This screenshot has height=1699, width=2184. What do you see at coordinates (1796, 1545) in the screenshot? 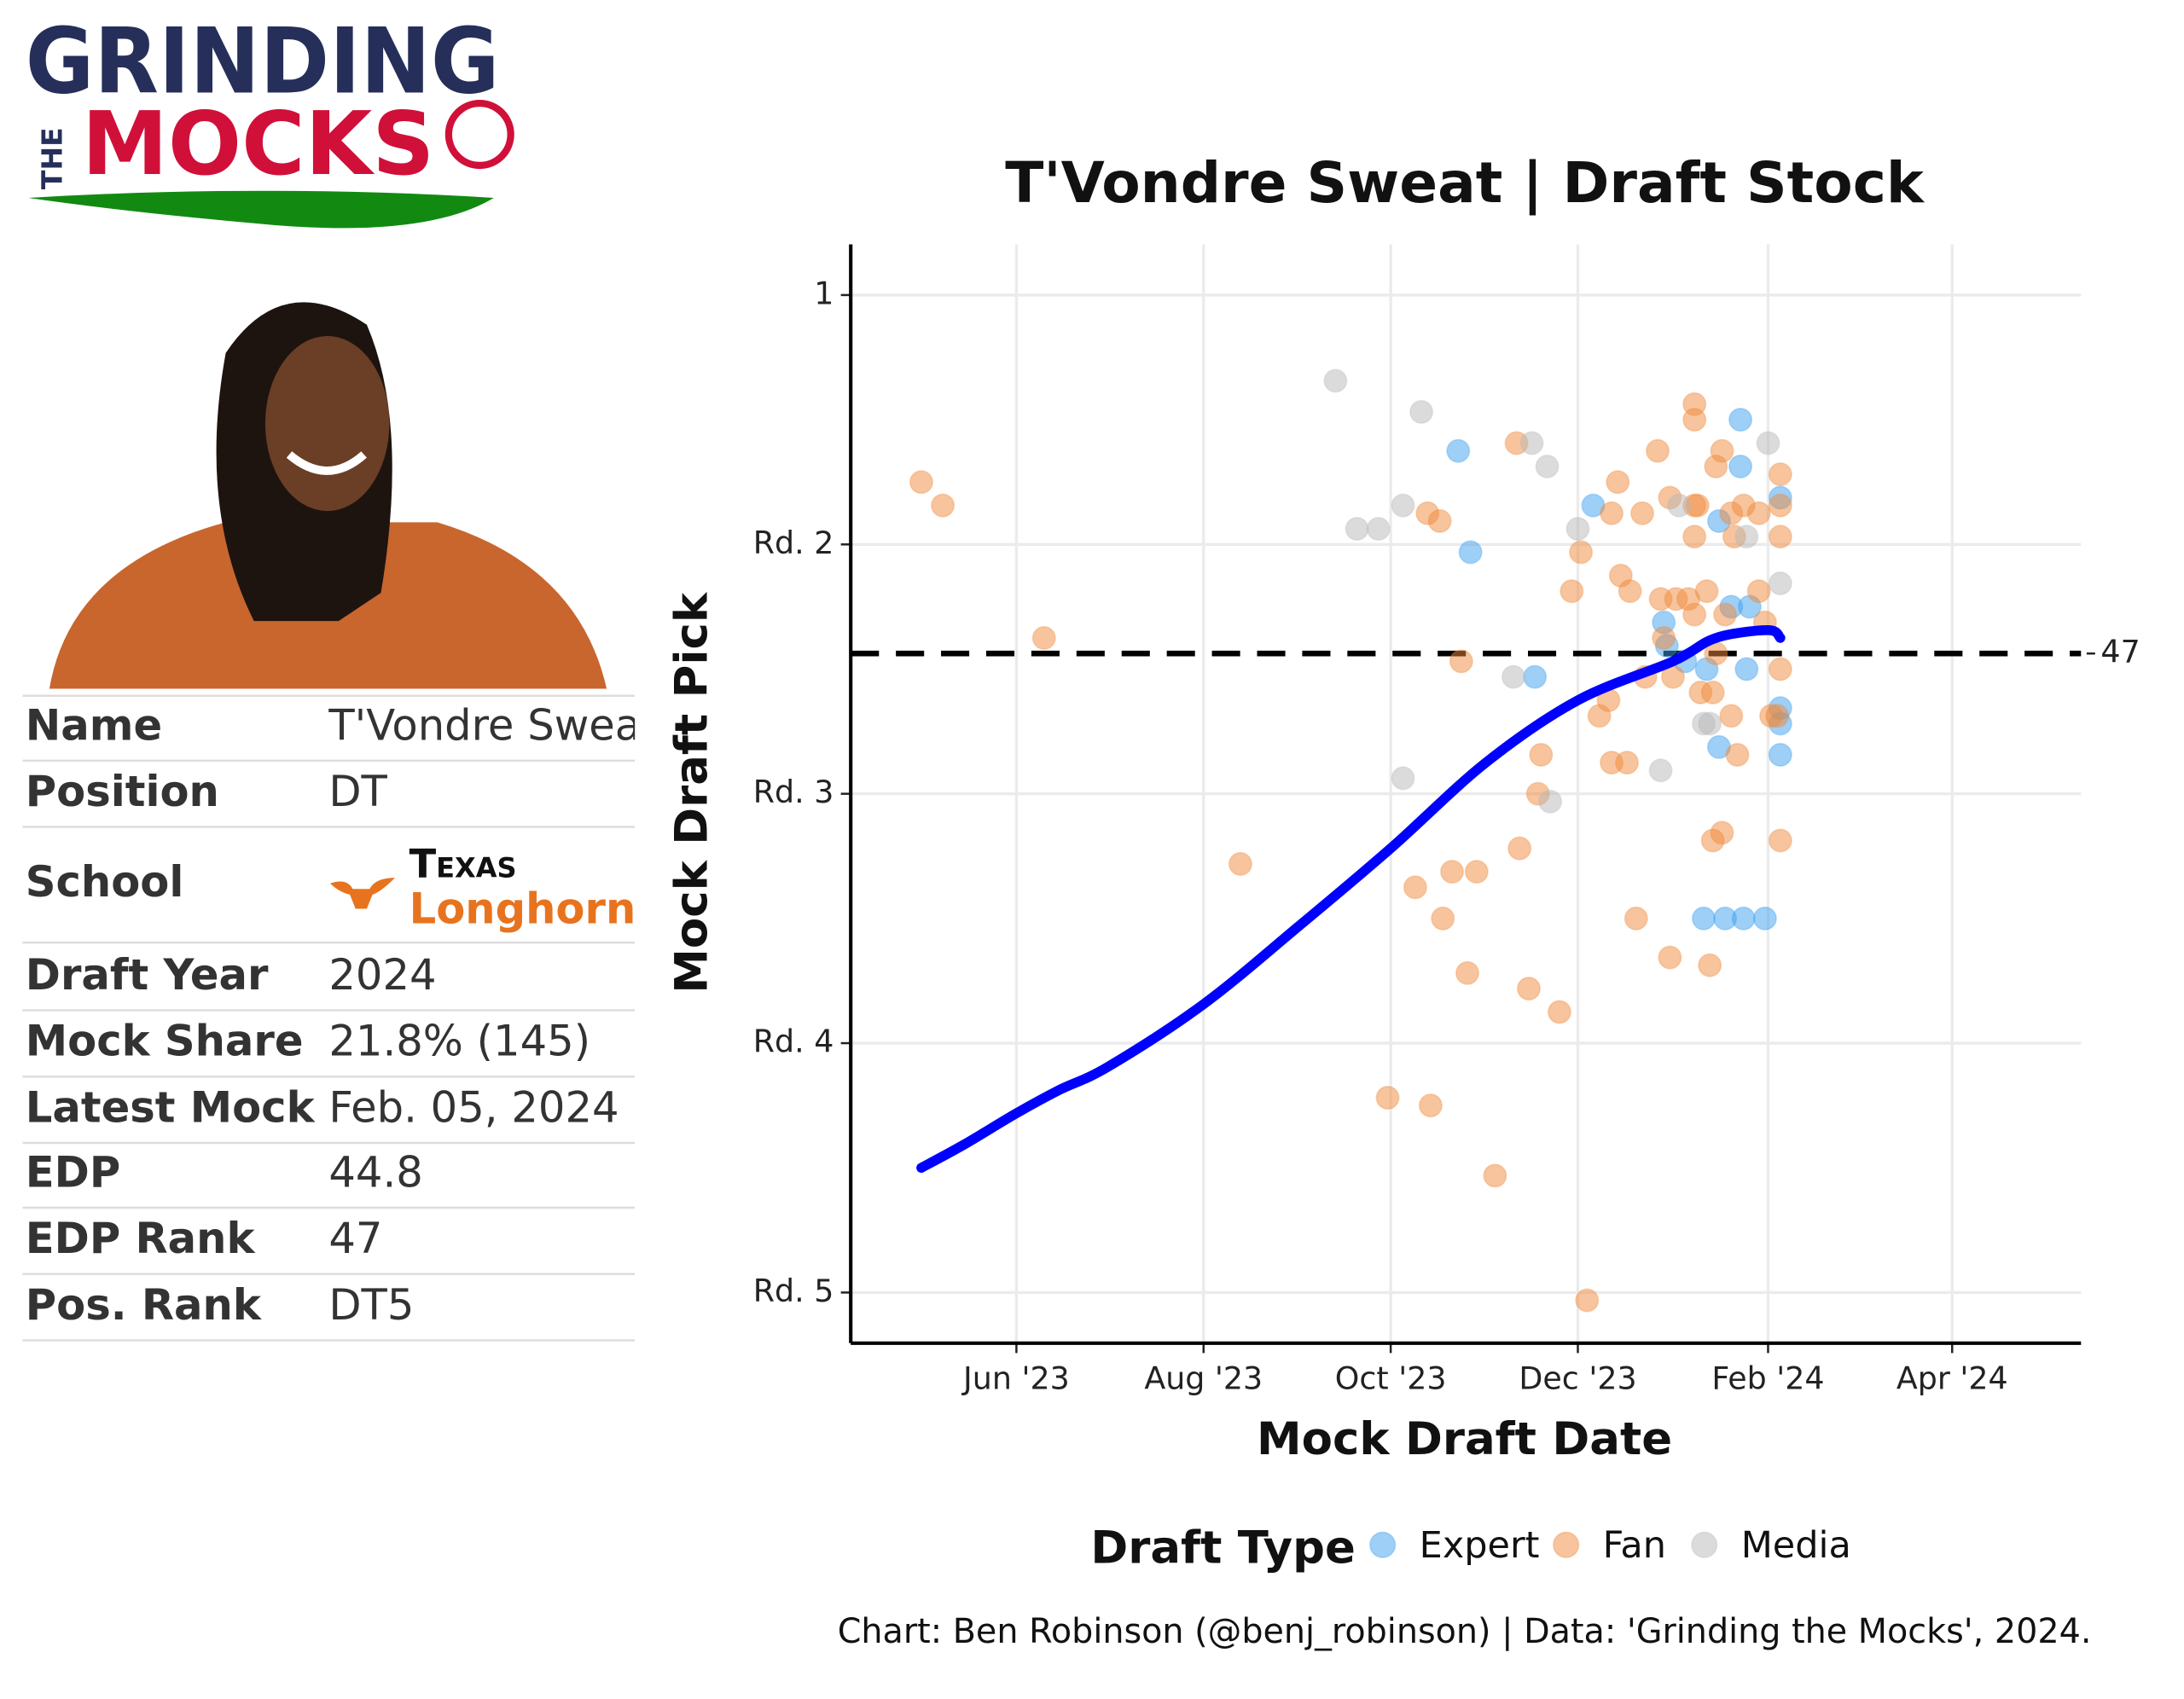
I see `legend-label: Media` at bounding box center [1796, 1545].